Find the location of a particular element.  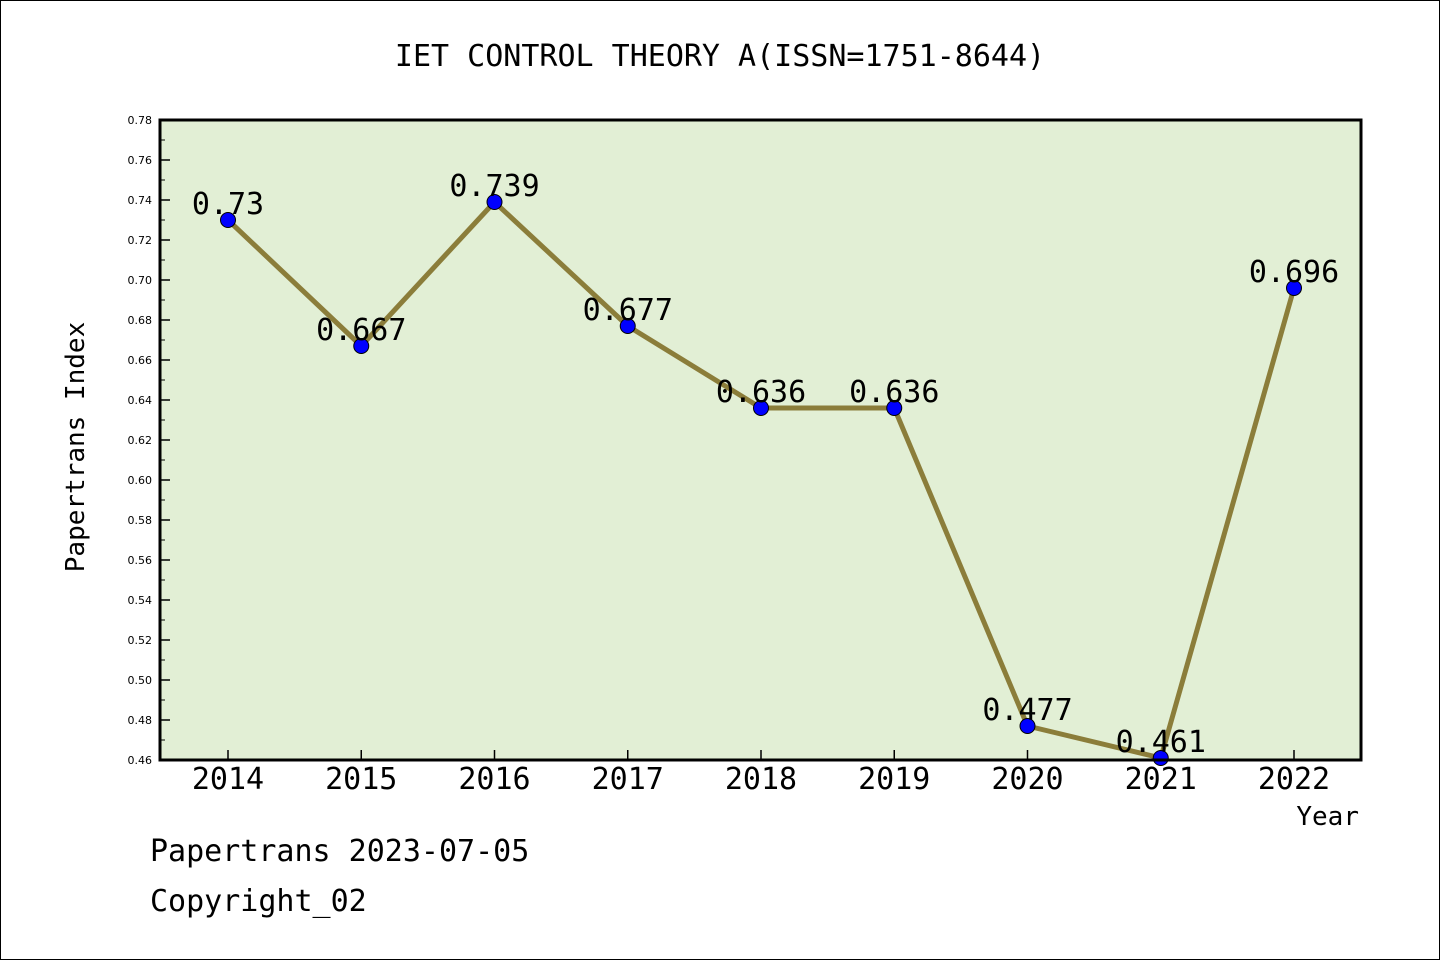

data-label: 0.477 is located at coordinates (1027, 710).